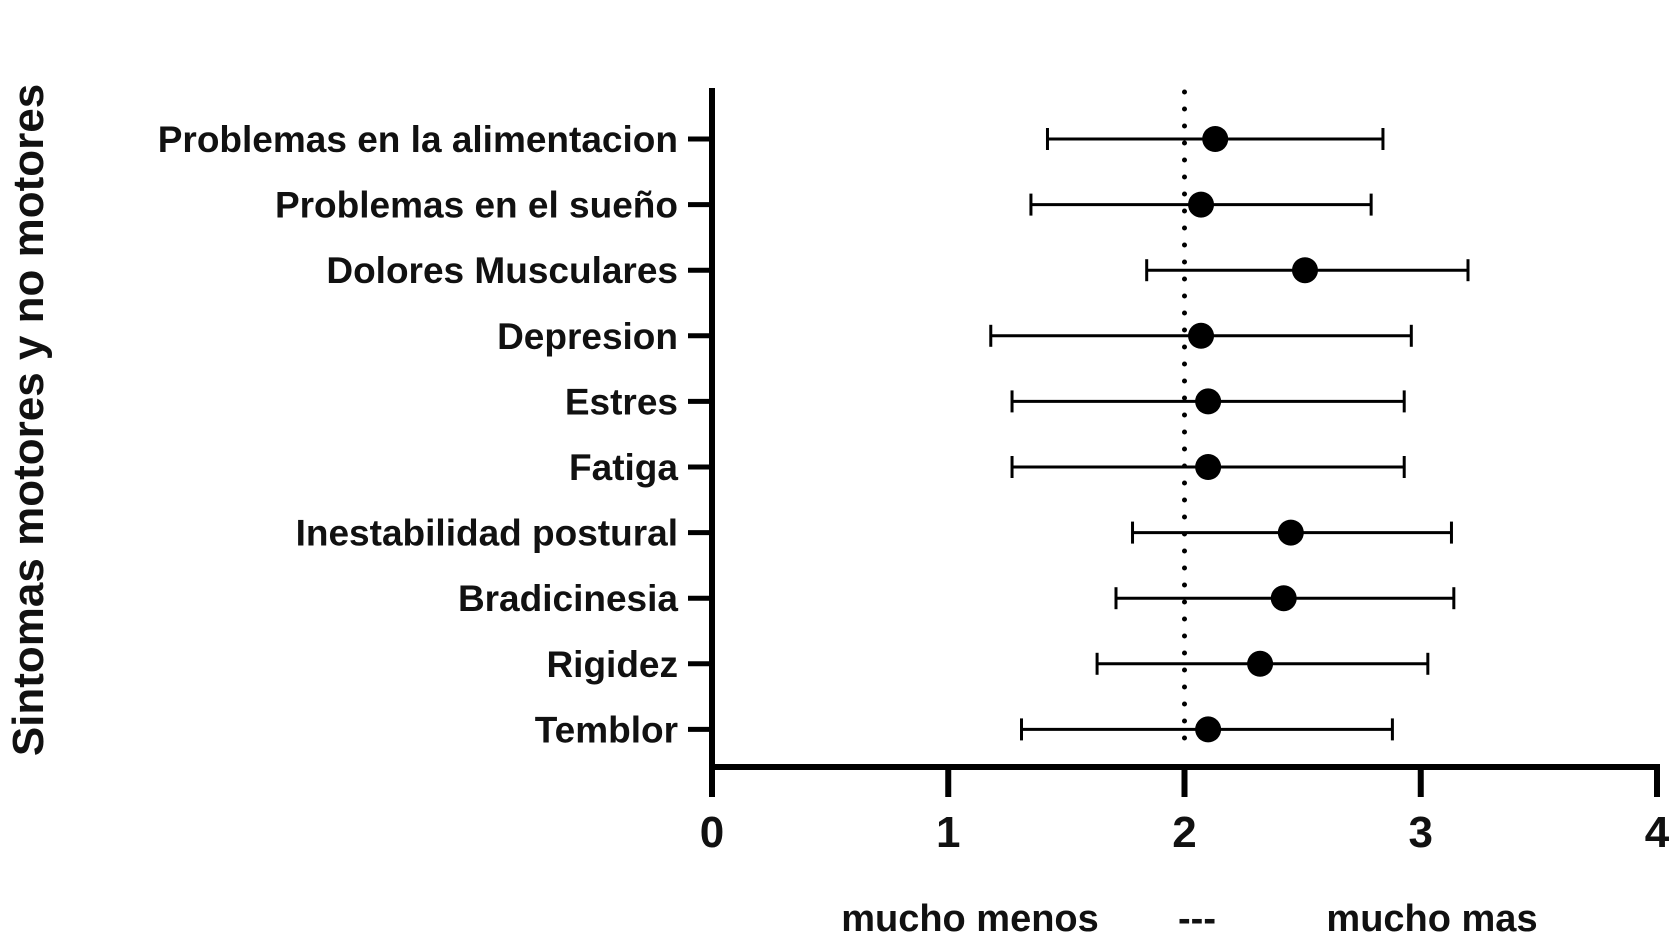 The image size is (1675, 943). Describe the element at coordinates (418, 139) in the screenshot. I see `category-label: Problemas en la alimentacion` at that location.